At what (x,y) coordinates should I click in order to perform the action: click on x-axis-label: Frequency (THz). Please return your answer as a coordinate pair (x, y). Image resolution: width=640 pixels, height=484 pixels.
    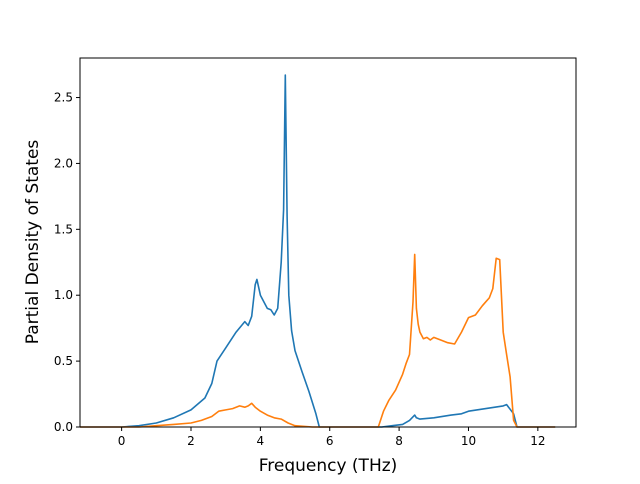
    Looking at the image, I should click on (328, 466).